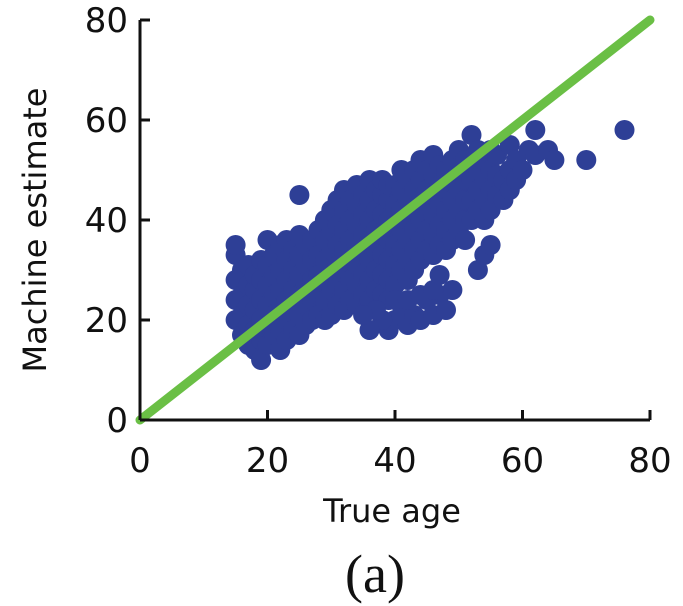  I want to click on y-tick-marks, so click(145, 220).